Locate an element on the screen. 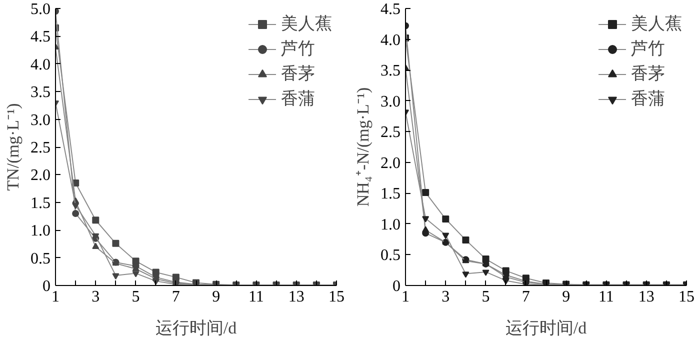 The width and height of the screenshot is (700, 345). y-axis-title: TN/(mg·L⁻¹) is located at coordinates (13, 147).